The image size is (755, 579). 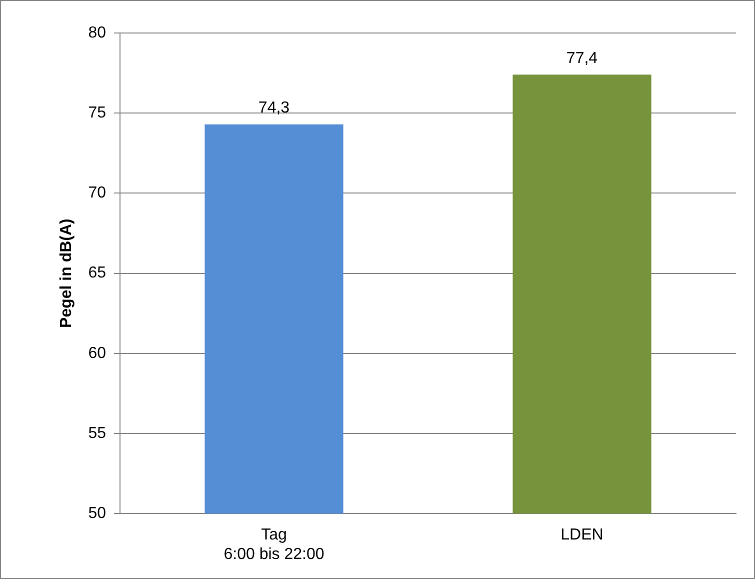 What do you see at coordinates (274, 544) in the screenshot?
I see `x-tick-label: Tag 6:00 bis 22:00` at bounding box center [274, 544].